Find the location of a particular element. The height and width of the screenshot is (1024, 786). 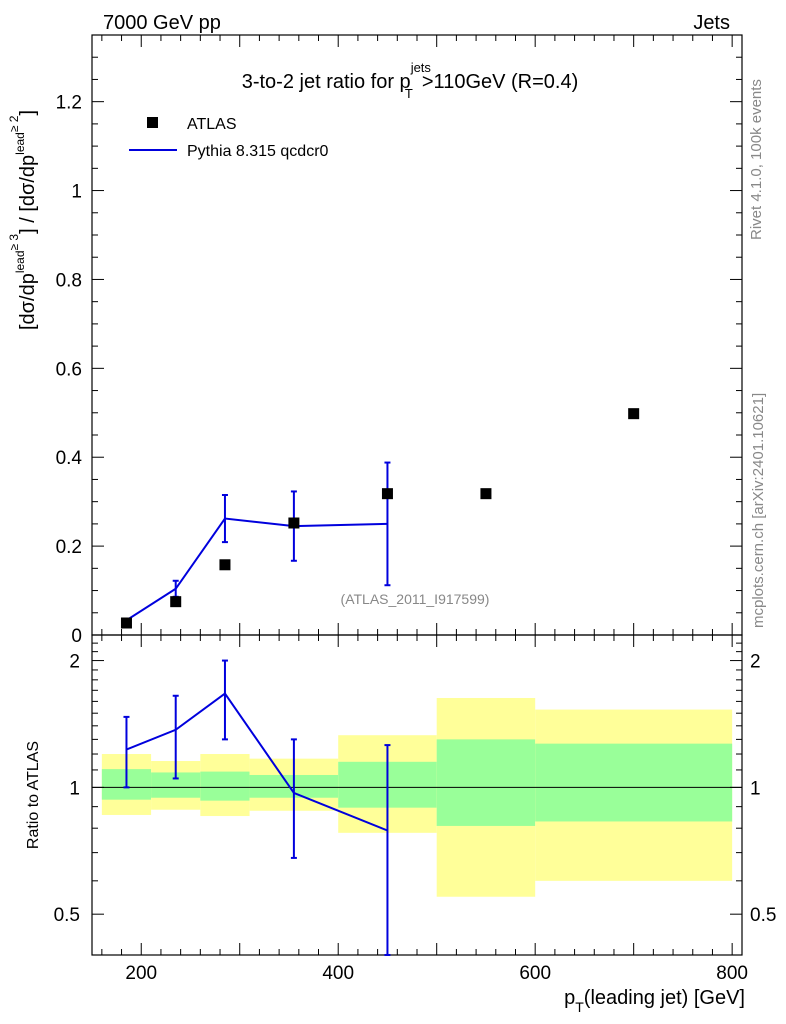

y-tick-label-ratio-right: 2 is located at coordinates (755, 662).